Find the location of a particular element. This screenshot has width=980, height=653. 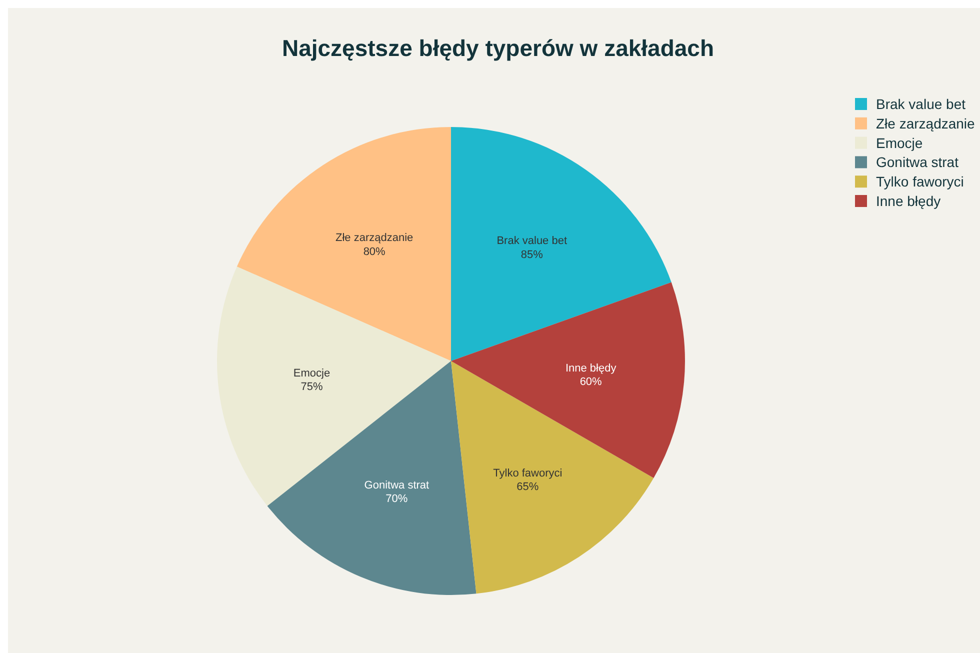

legend-label: Tylko faworyci is located at coordinates (920, 182).